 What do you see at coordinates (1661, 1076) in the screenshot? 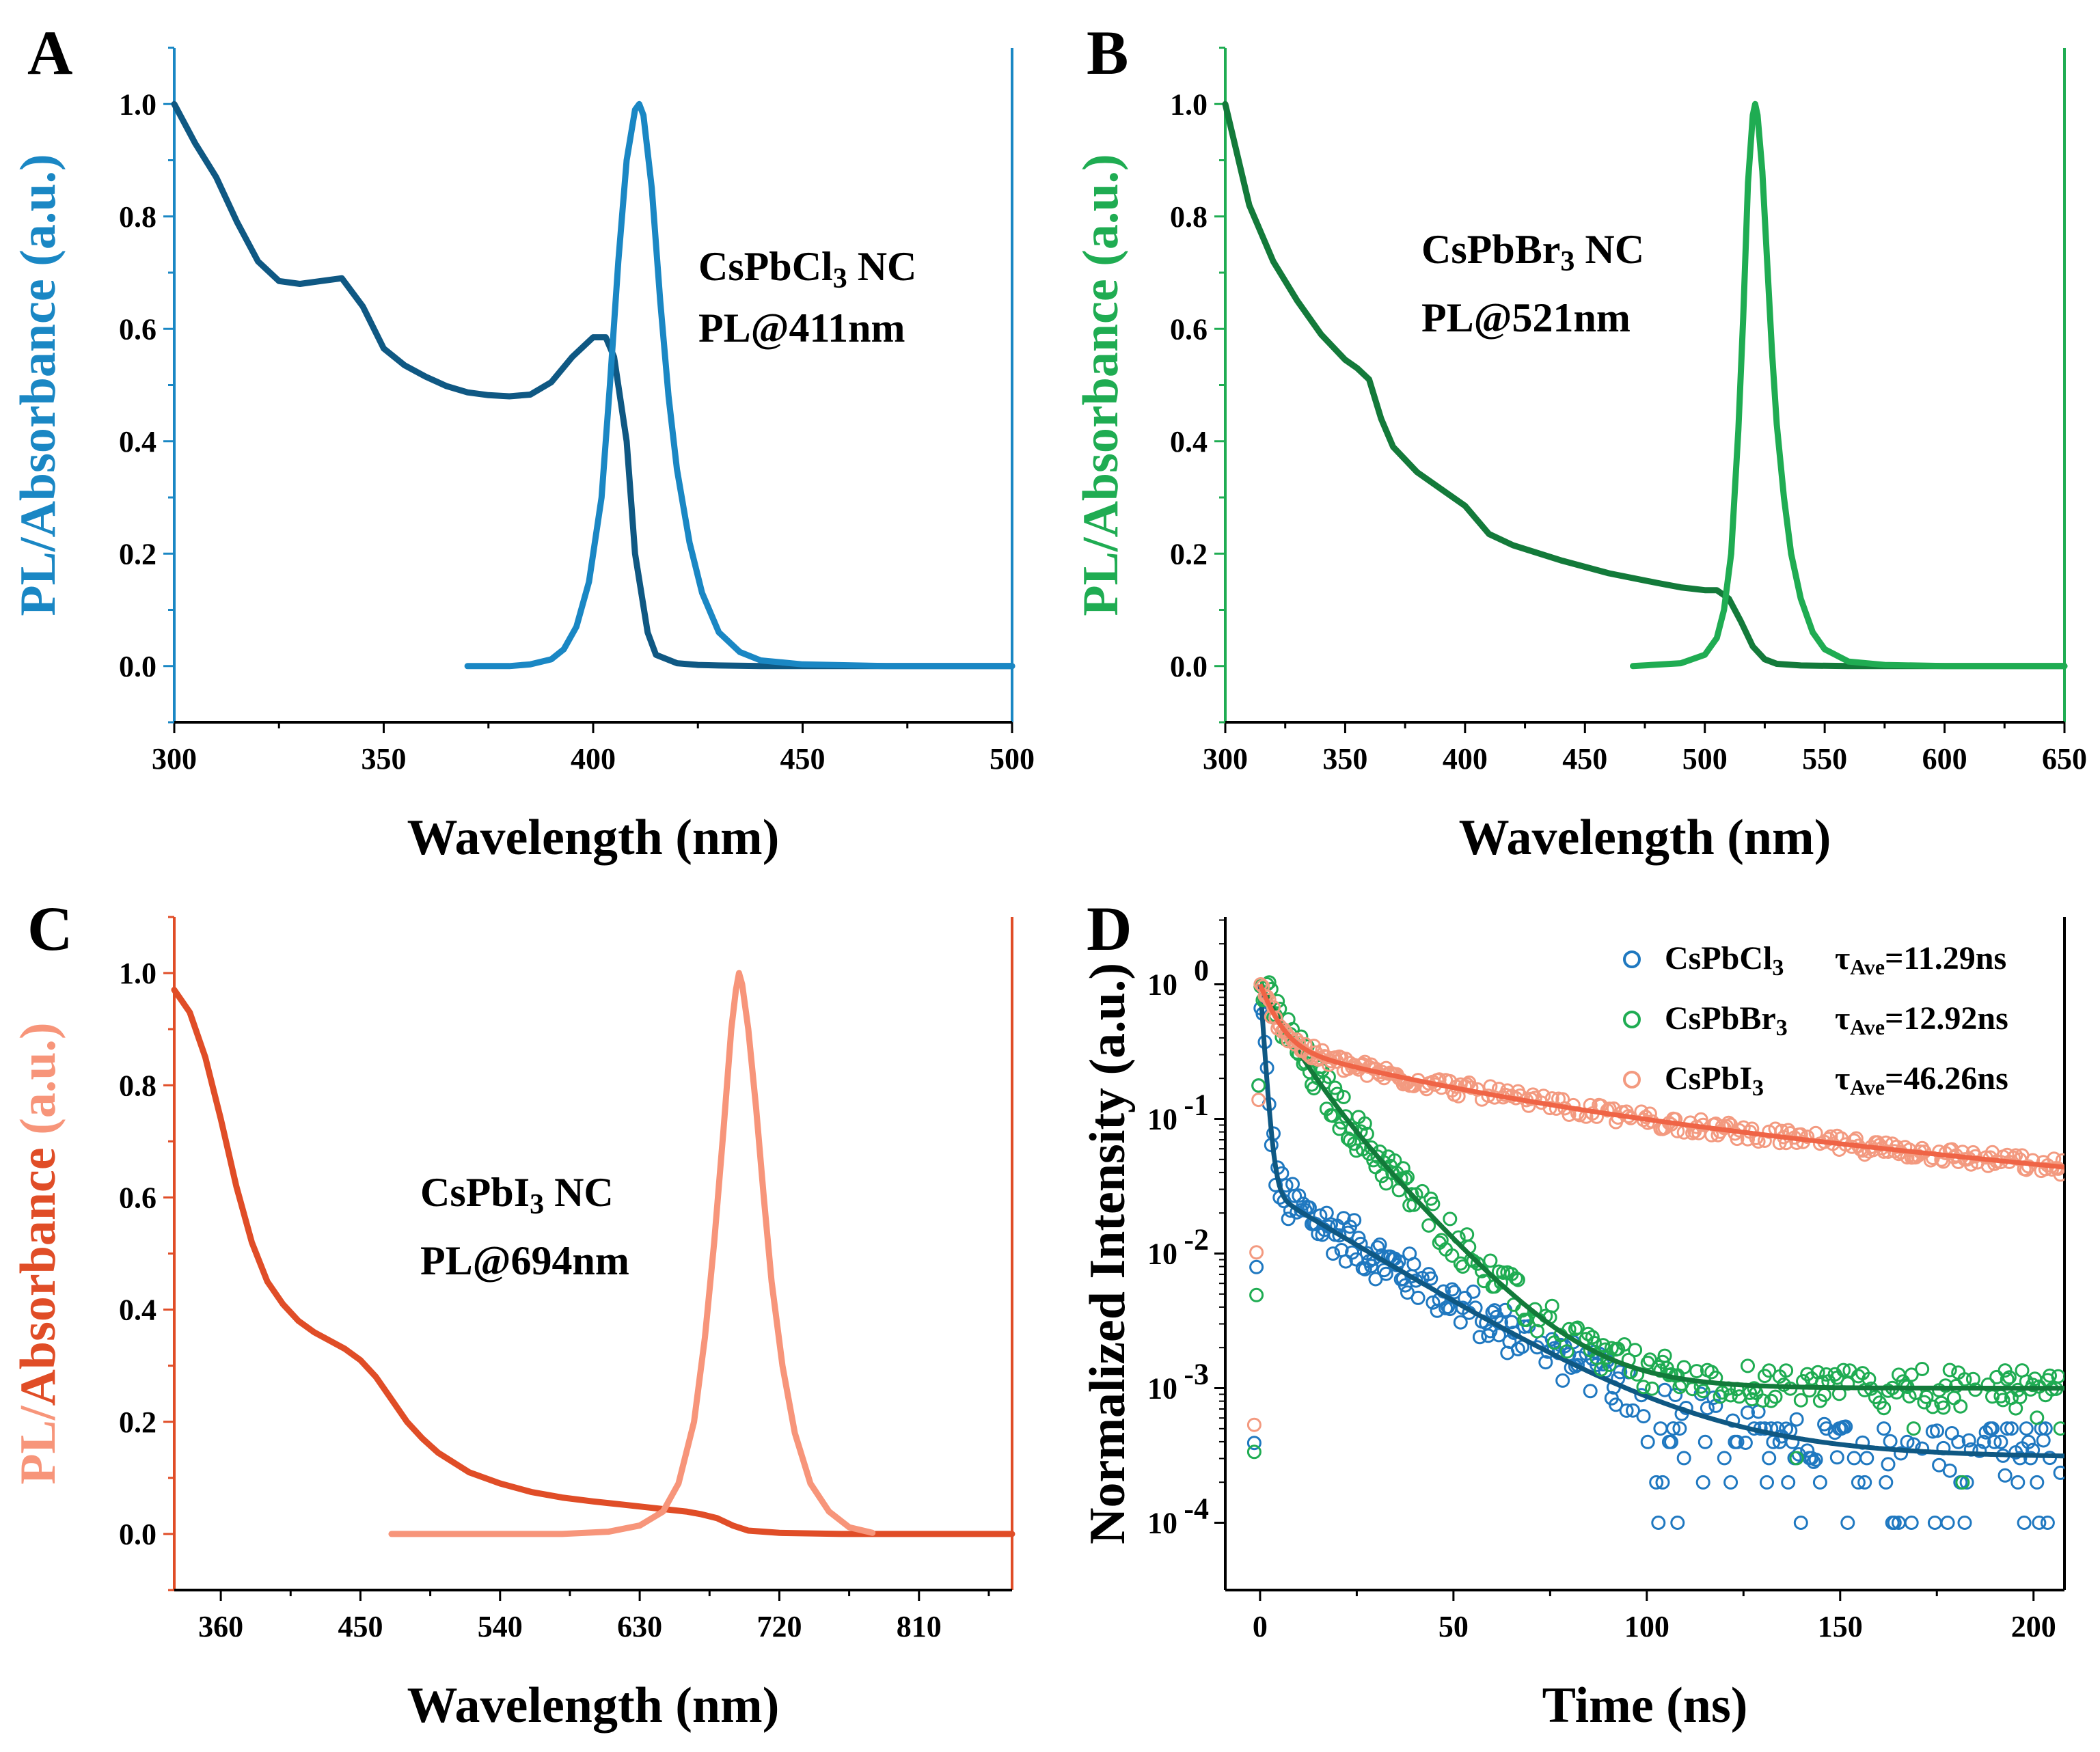
I see `fit-curve` at bounding box center [1661, 1076].